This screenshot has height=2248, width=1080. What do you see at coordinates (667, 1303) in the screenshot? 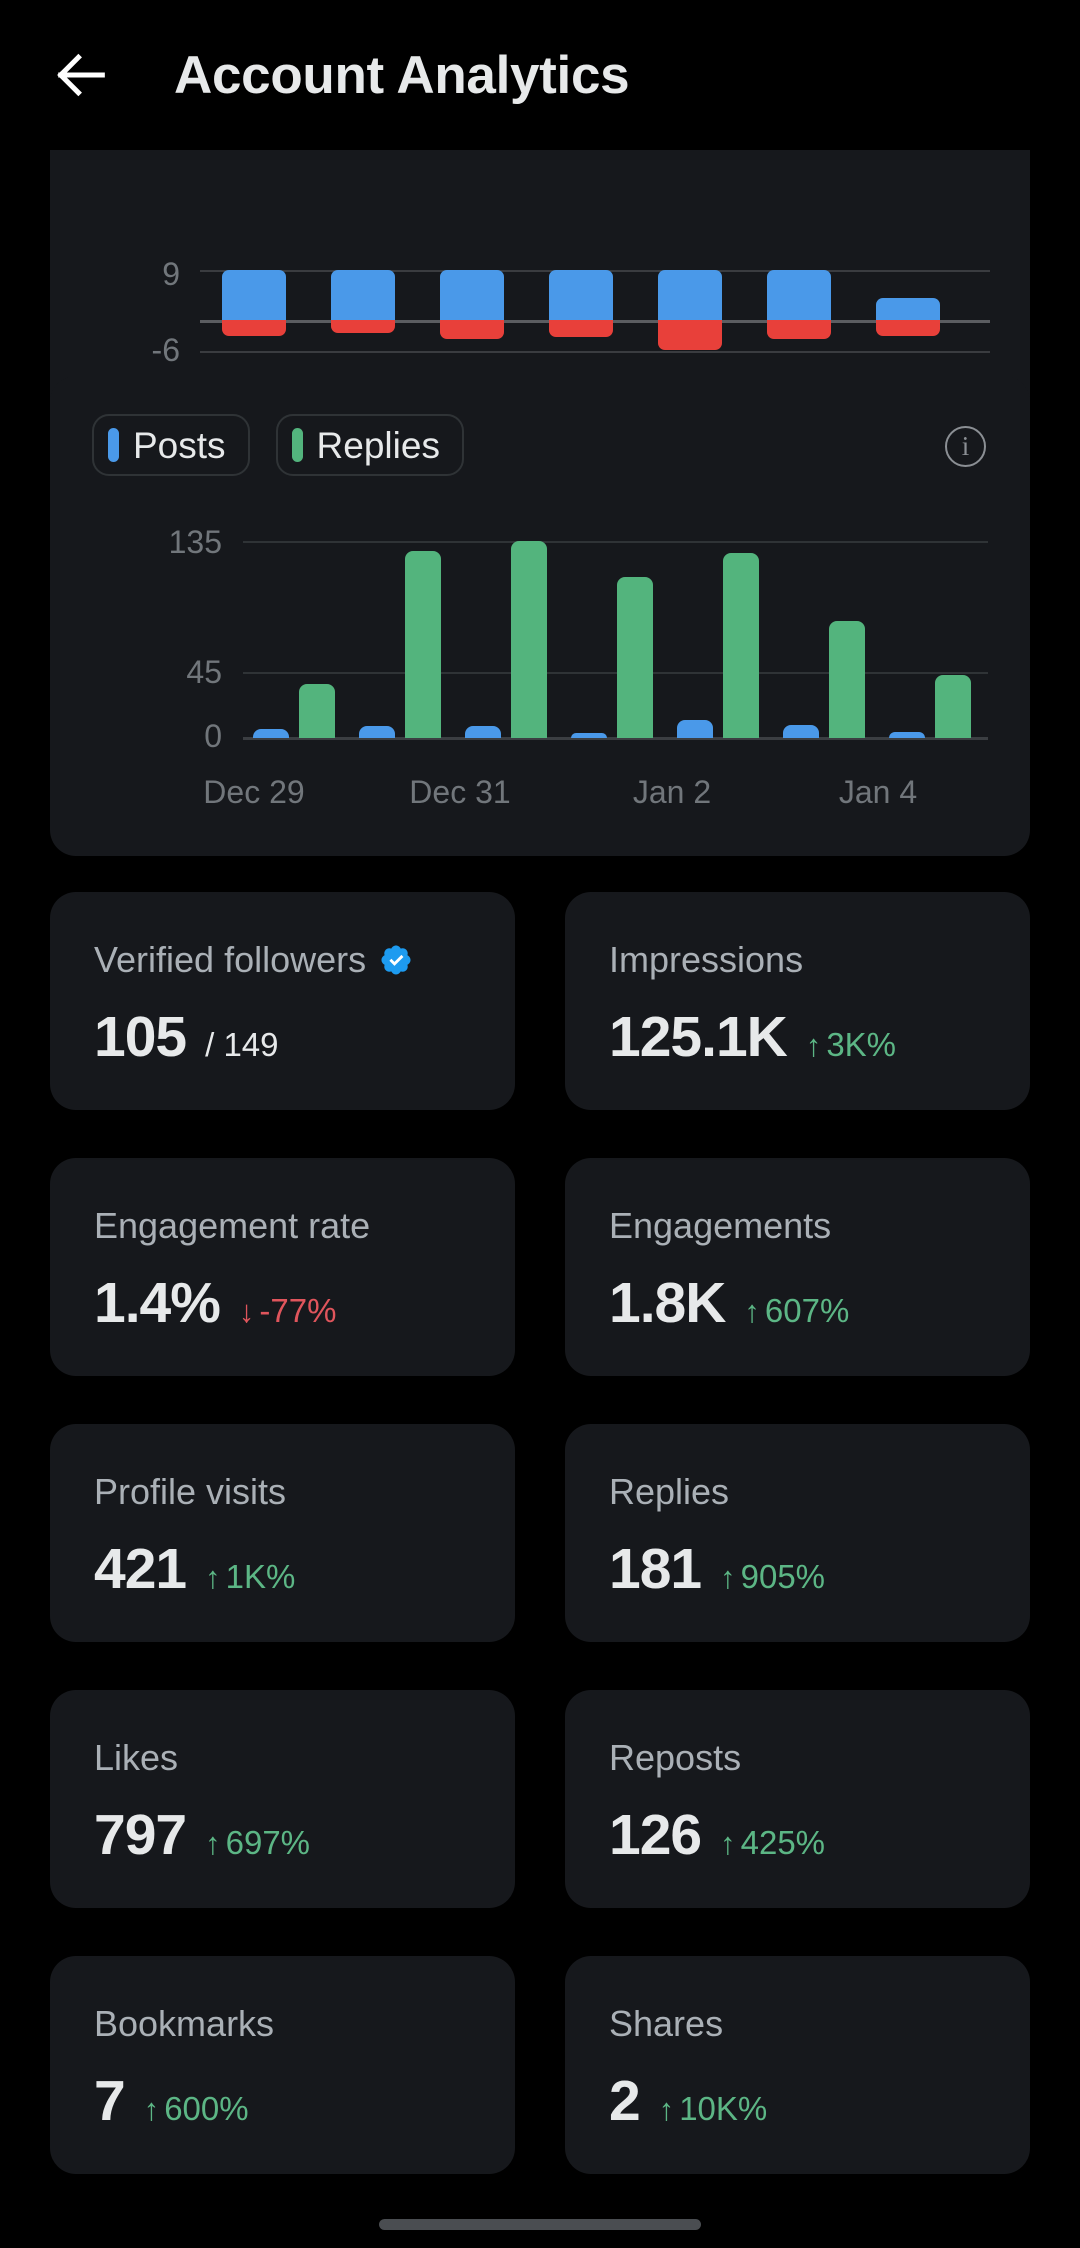
I see `stat-value: 1.8K` at bounding box center [667, 1303].